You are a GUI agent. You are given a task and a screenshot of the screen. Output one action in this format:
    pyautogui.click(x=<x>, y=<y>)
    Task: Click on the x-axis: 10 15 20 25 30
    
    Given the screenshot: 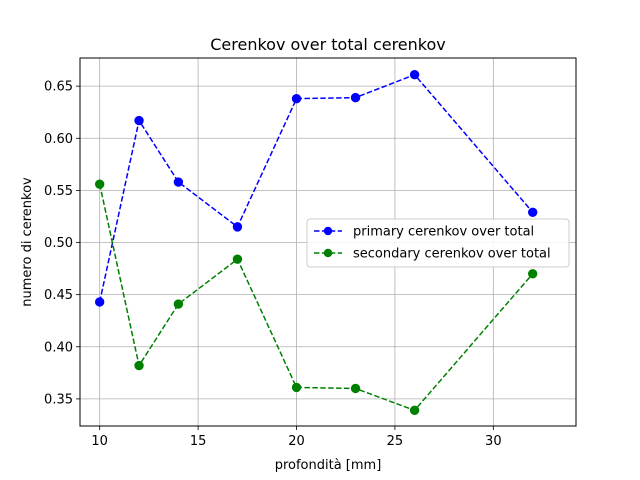 What is the action you would take?
    pyautogui.click(x=296, y=437)
    